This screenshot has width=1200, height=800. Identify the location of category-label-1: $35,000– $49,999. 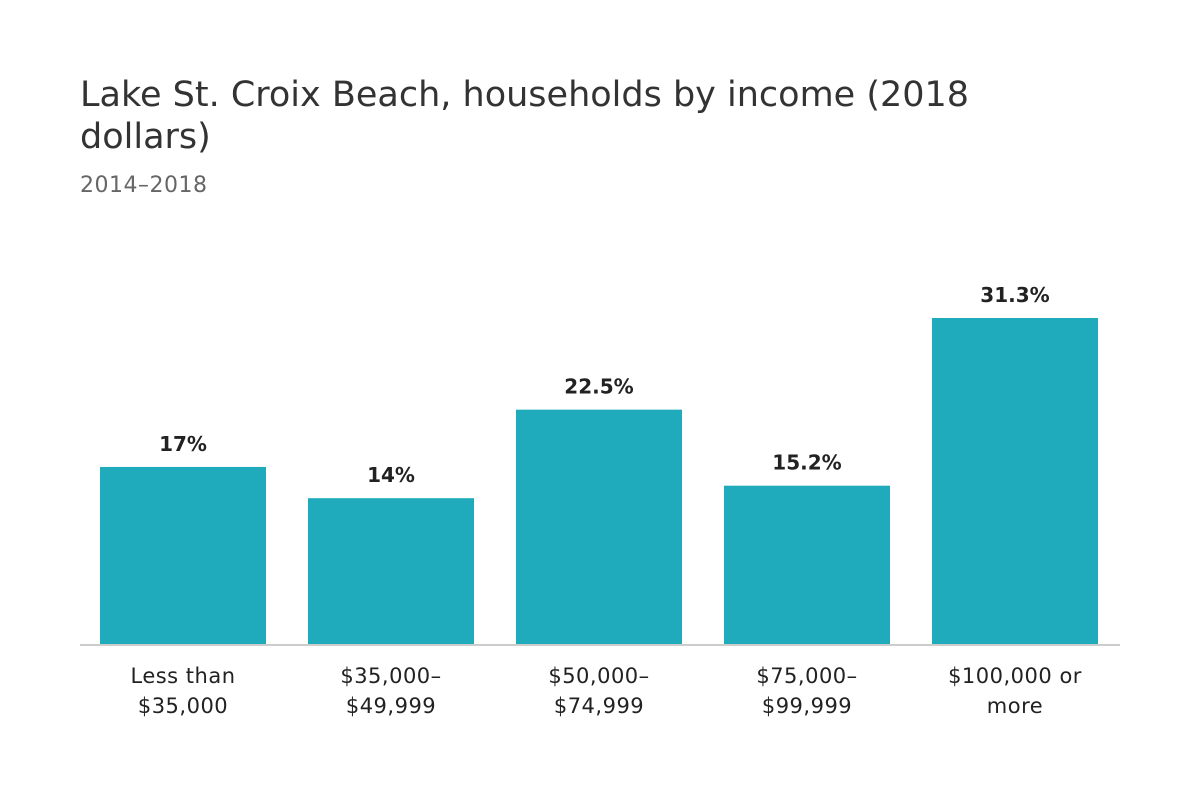
(390, 691).